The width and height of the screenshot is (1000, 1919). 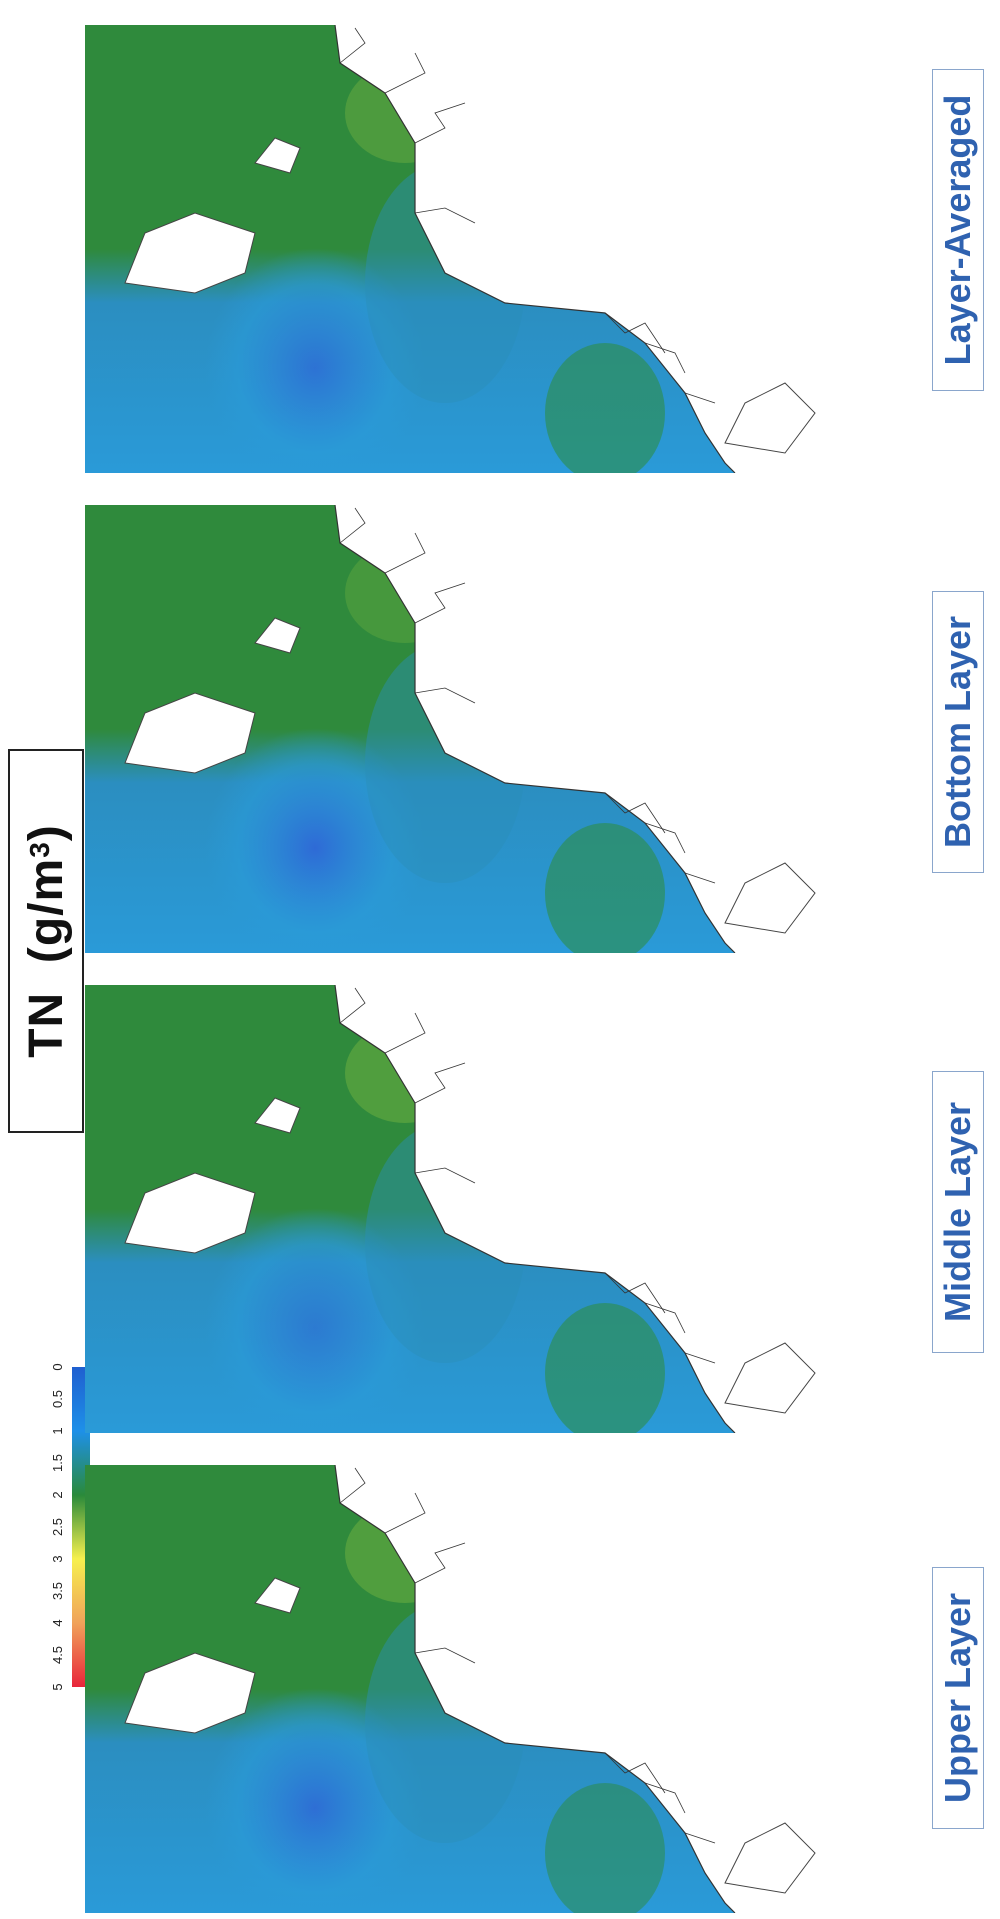 I want to click on colorbar-tick-label: 0, so click(x=57, y=1367).